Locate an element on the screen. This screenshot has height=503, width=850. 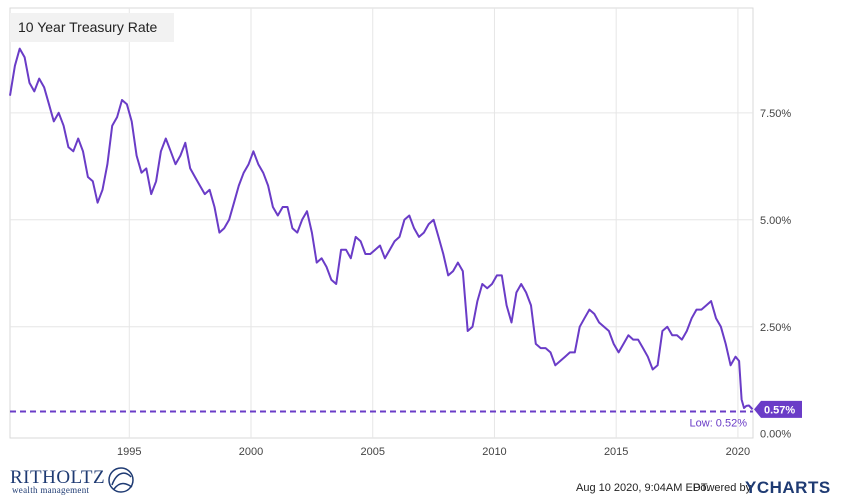
powered-by-label: Powered by is located at coordinates (722, 488).